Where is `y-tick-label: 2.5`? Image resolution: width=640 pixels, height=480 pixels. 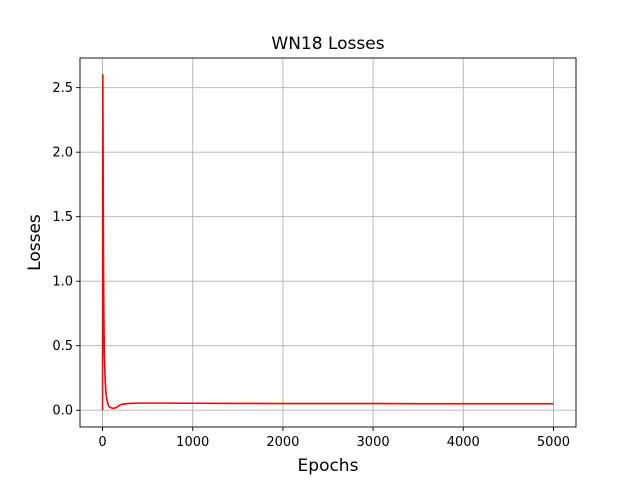 y-tick-label: 2.5 is located at coordinates (62, 88).